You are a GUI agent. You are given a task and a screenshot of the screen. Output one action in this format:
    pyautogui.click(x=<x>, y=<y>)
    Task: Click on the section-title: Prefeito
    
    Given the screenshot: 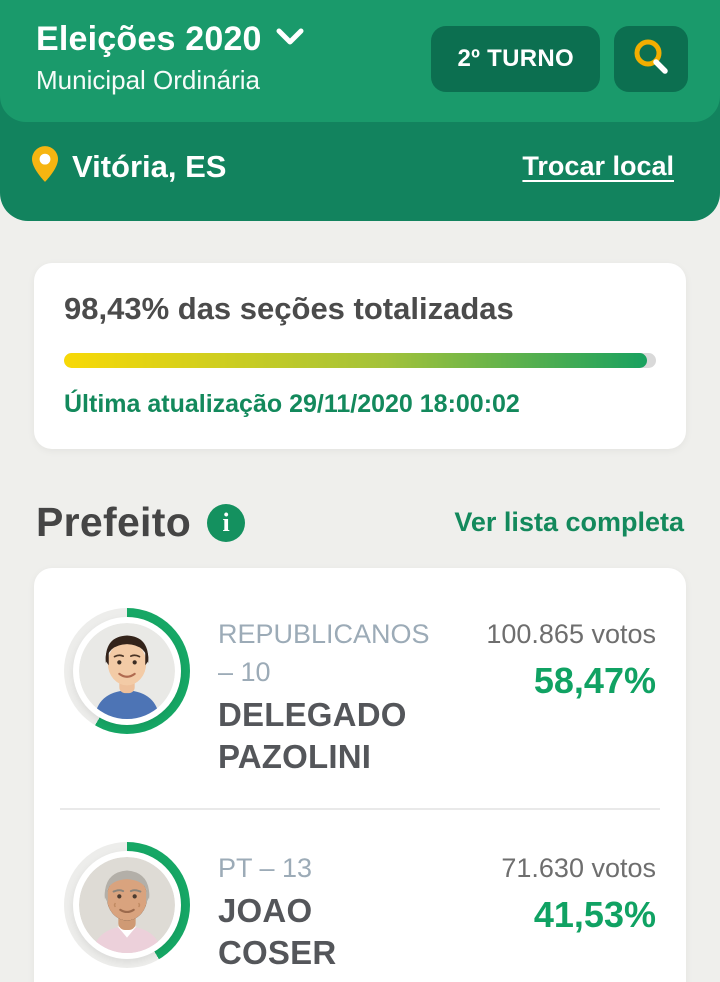 What is the action you would take?
    pyautogui.click(x=114, y=522)
    